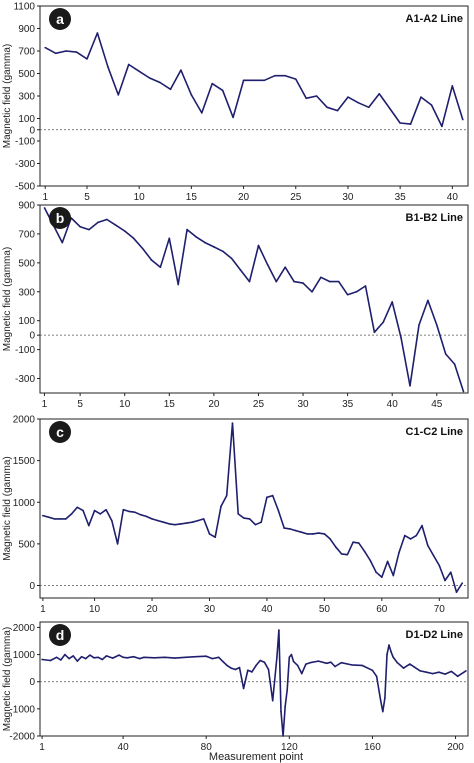 The height and width of the screenshot is (763, 474). Describe the element at coordinates (26, 74) in the screenshot. I see `y-tick-label: 500` at that location.